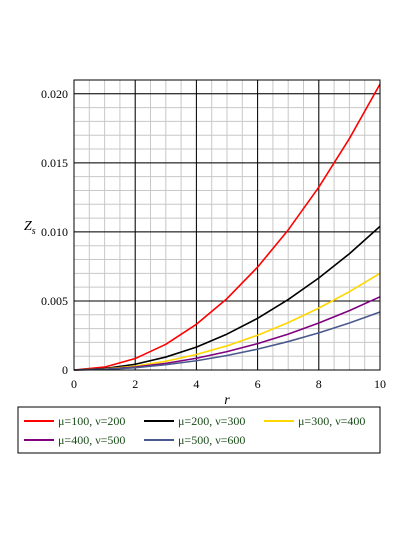 Image resolution: width=415 pixels, height=537 pixels. I want to click on x-tick-label: 4, so click(196, 384).